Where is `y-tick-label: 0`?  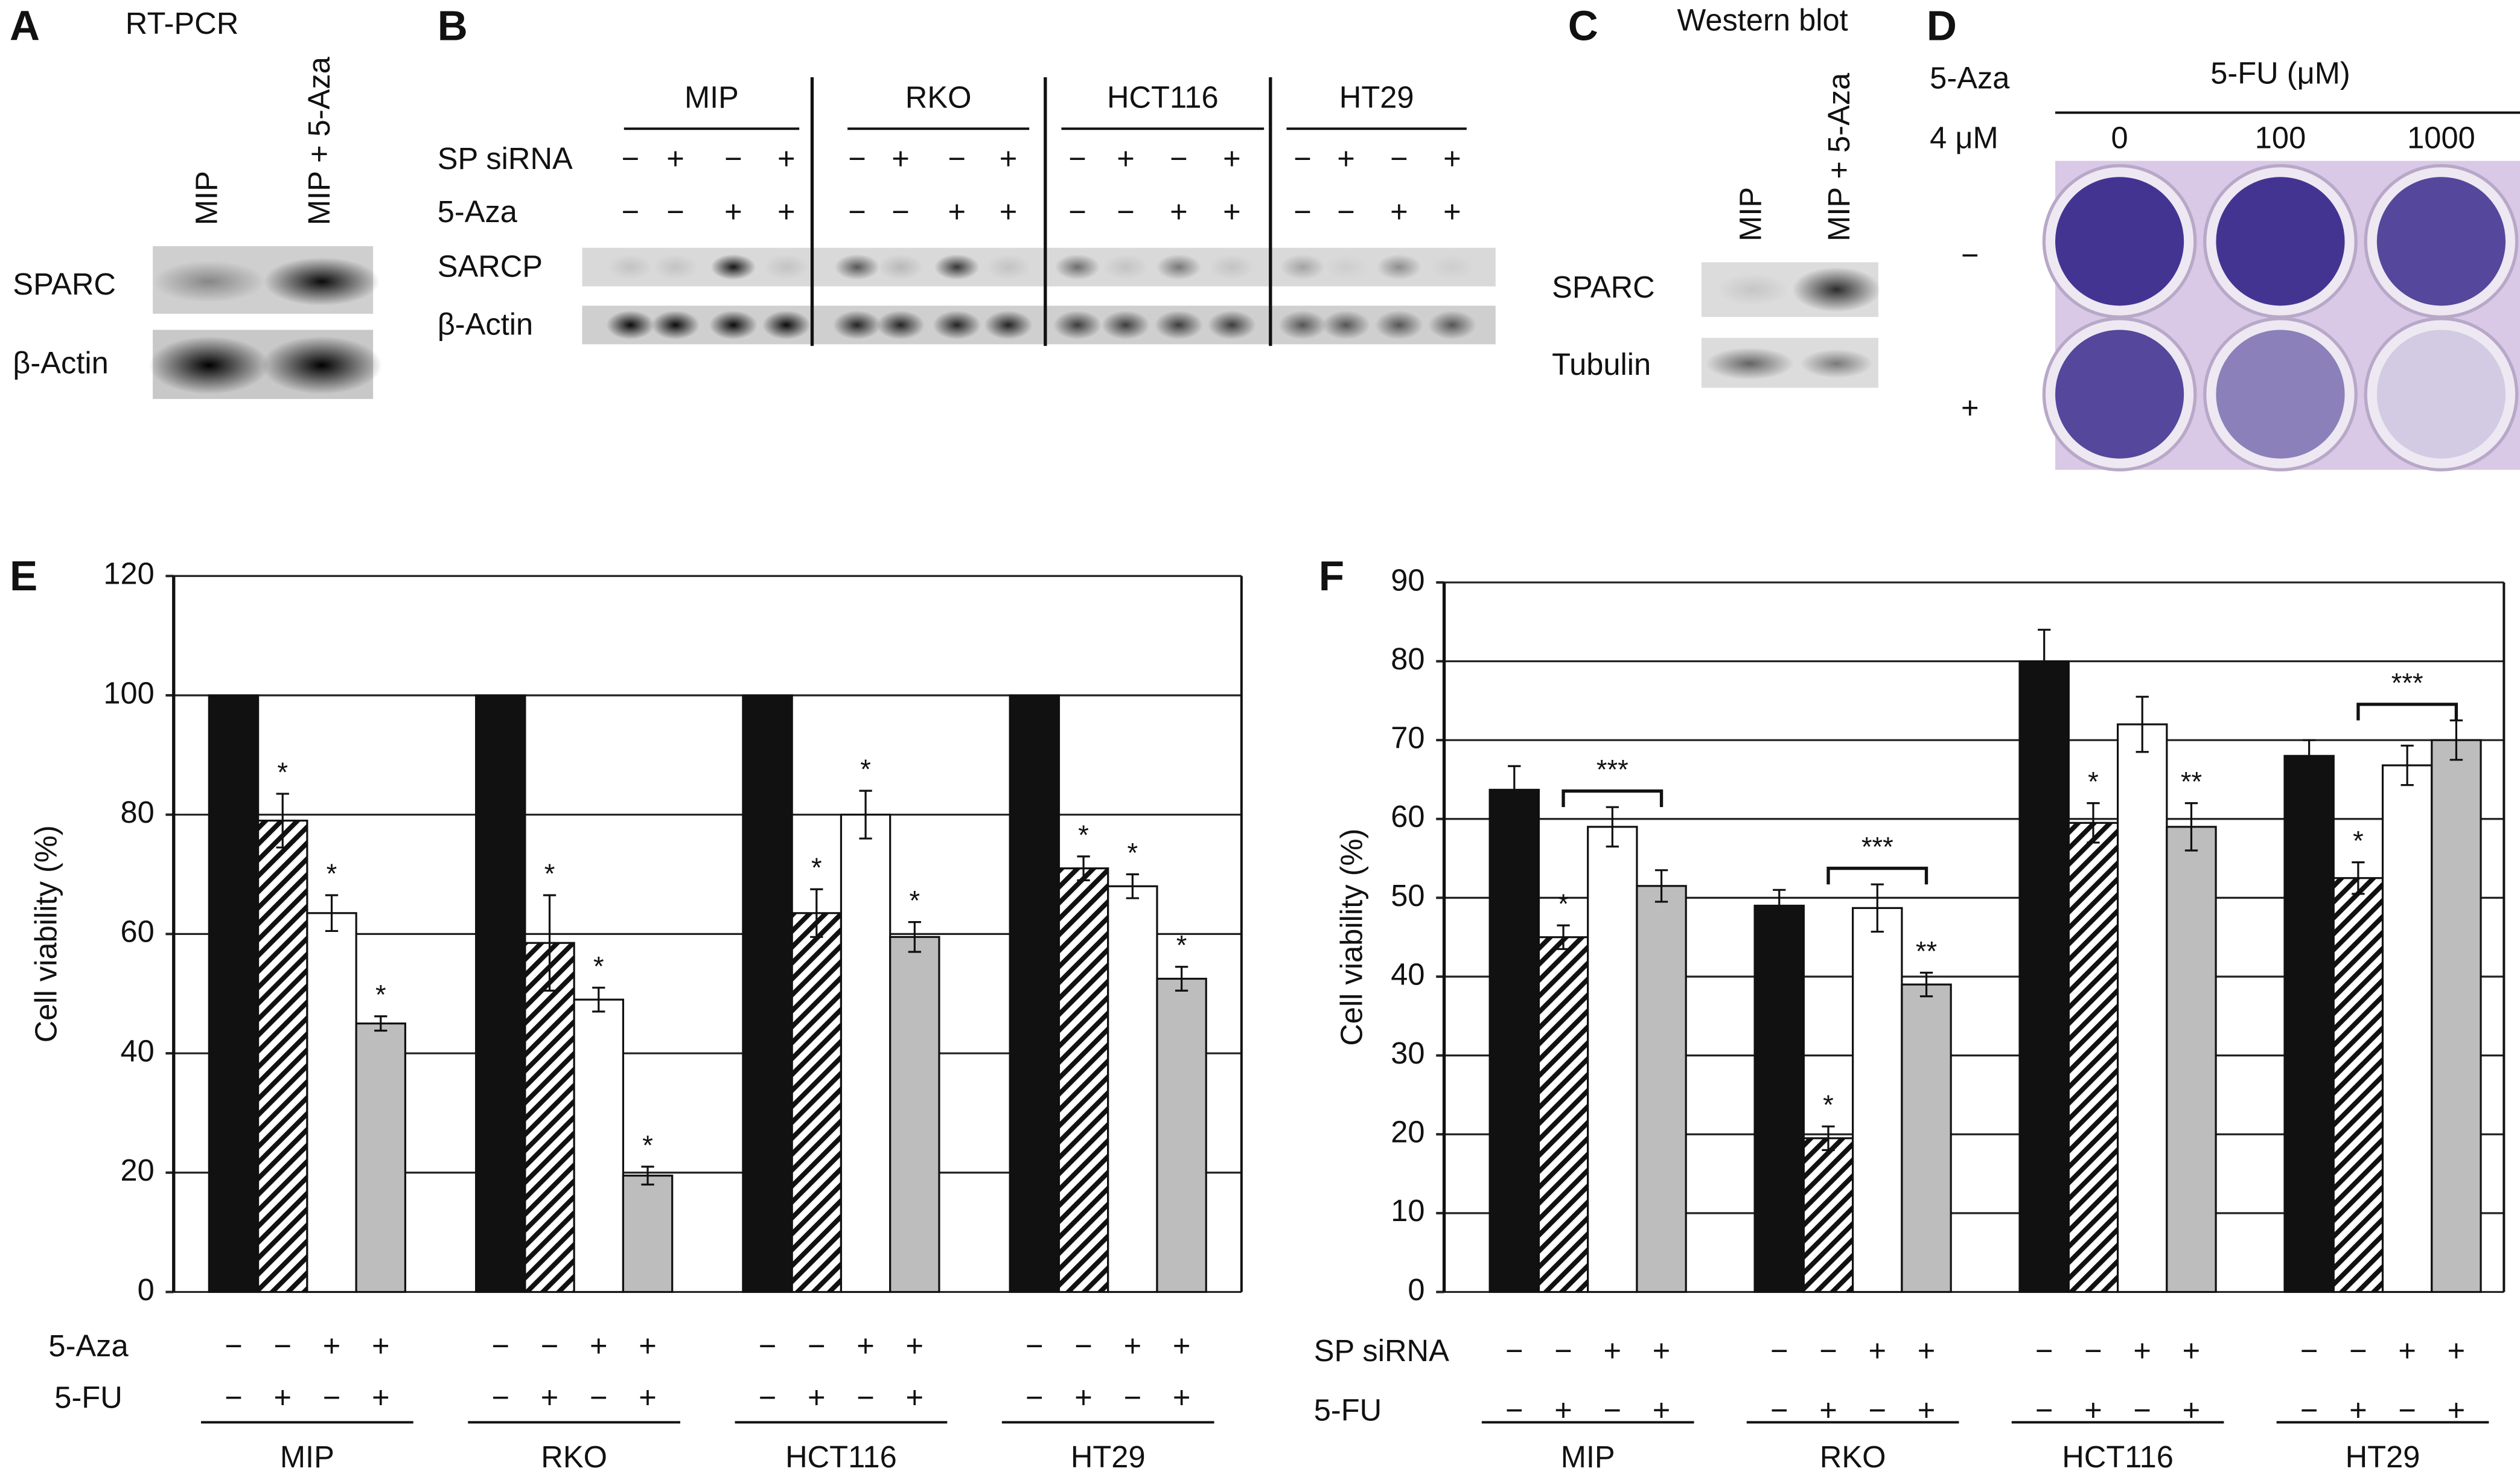
y-tick-label: 0 is located at coordinates (146, 1289).